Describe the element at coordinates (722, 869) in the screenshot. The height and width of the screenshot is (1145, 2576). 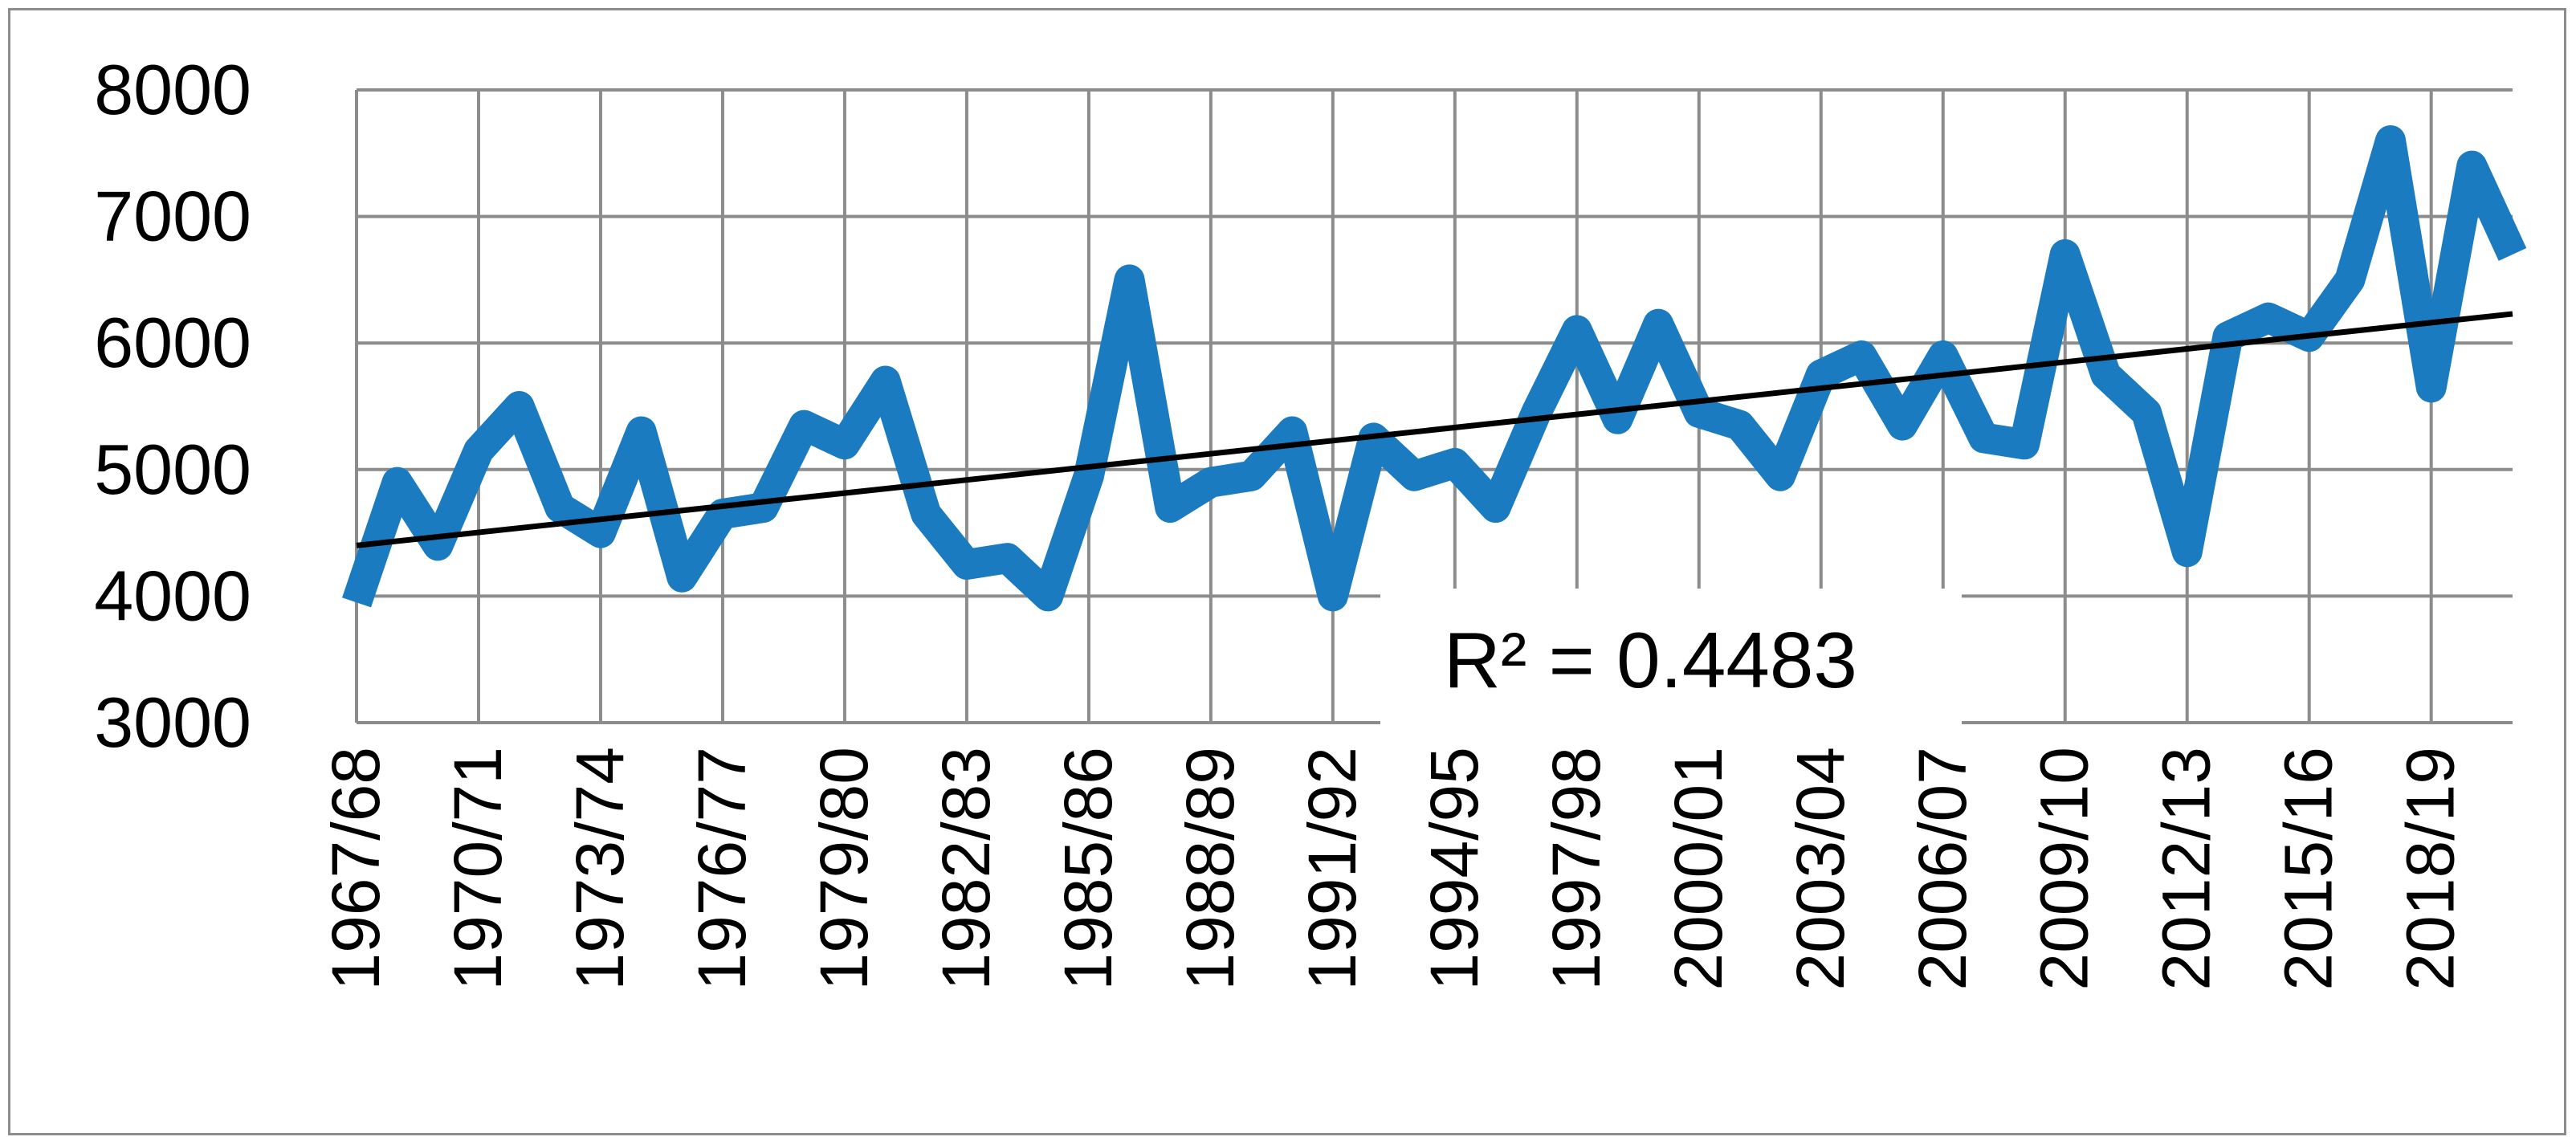
I see `x-tick-label: 1976/77` at that location.